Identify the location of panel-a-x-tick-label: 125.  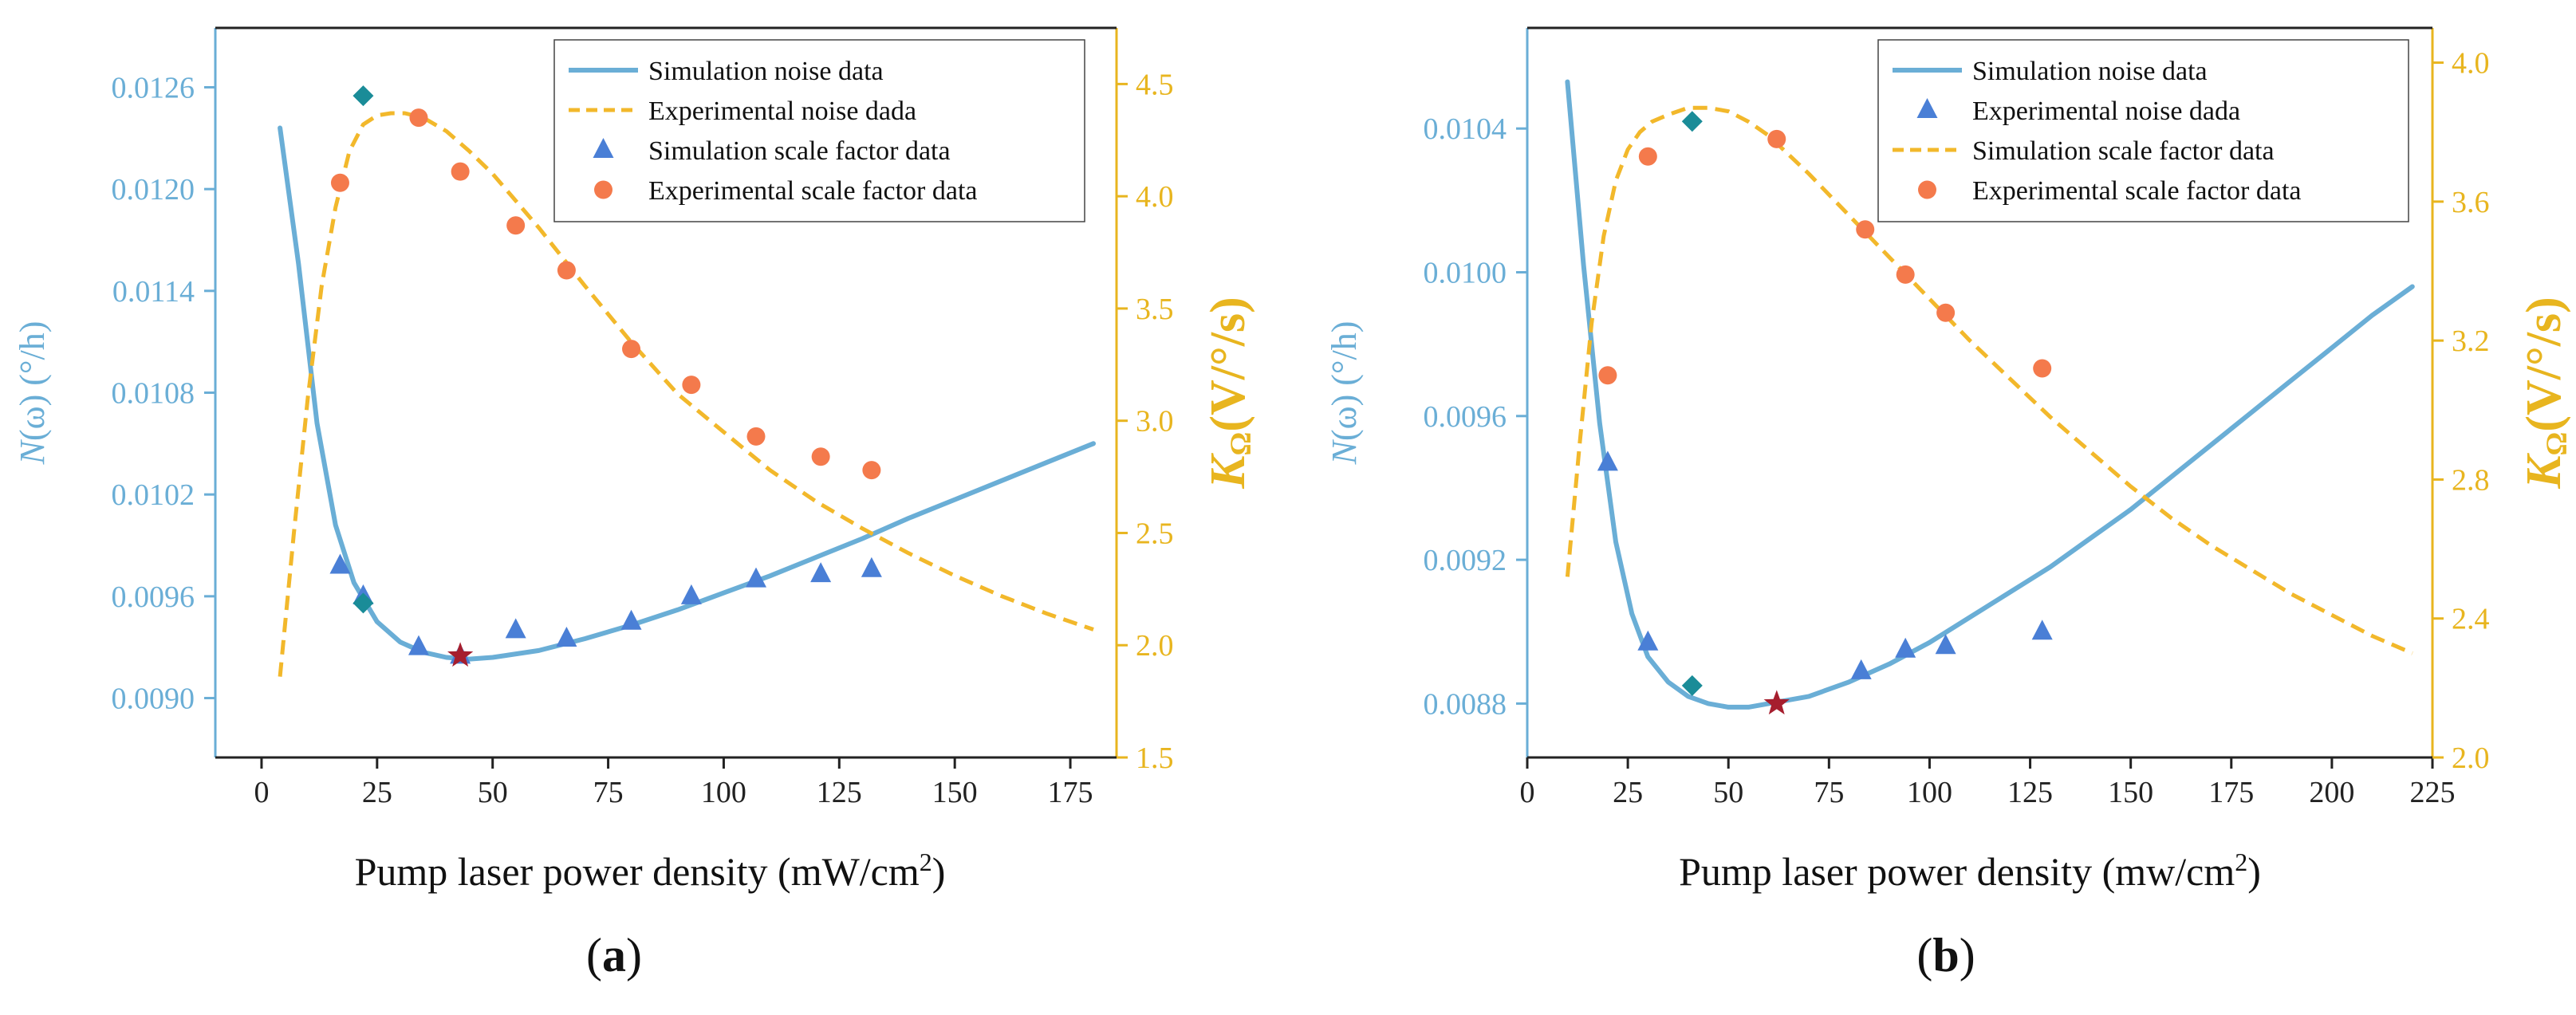
(839, 793).